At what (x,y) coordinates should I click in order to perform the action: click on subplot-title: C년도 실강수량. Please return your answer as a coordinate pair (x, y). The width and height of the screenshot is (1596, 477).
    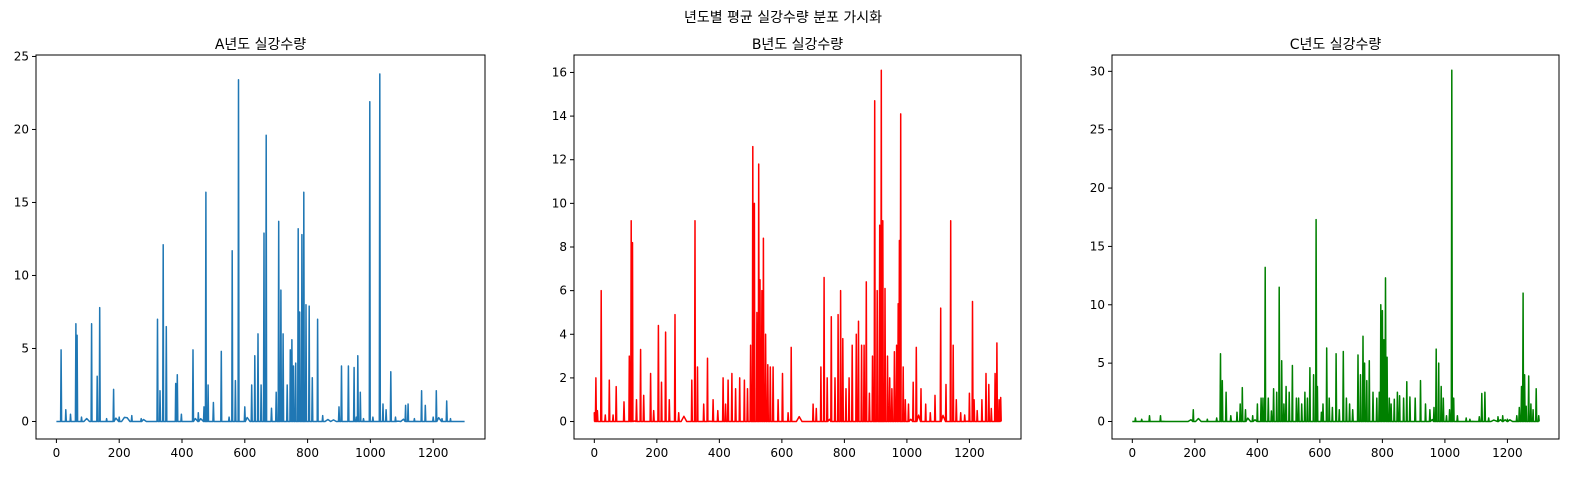
    Looking at the image, I should click on (1336, 45).